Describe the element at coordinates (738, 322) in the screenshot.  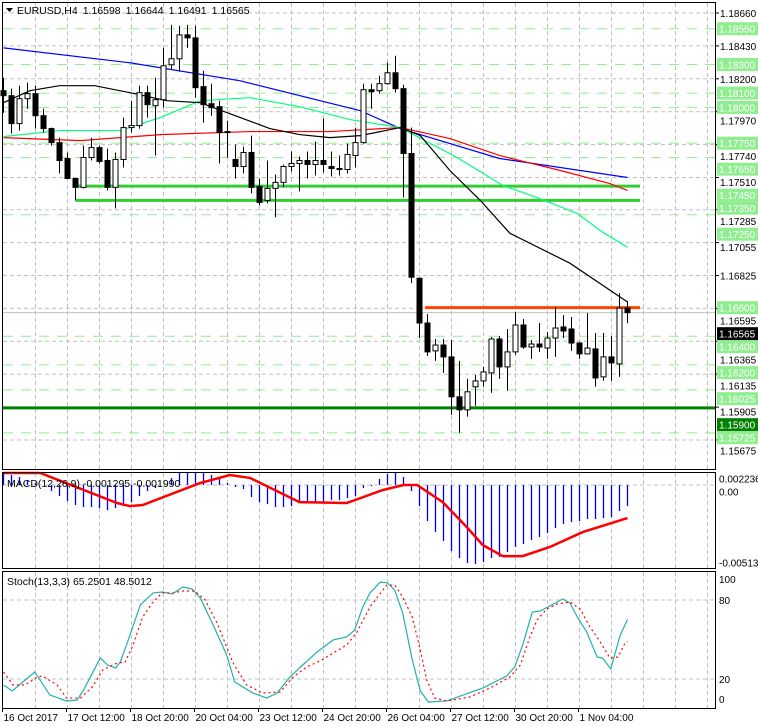
I see `price-tick-label: 1.16595` at that location.